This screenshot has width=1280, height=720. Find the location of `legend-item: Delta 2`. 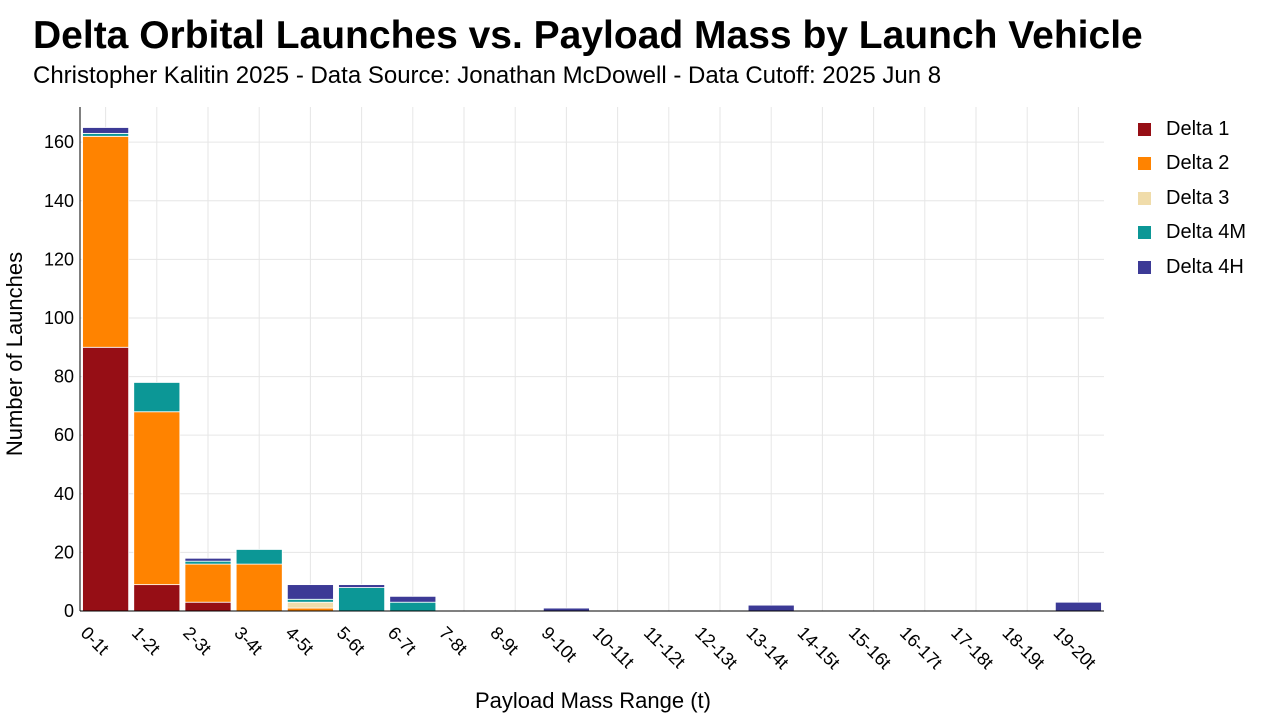

legend-item: Delta 2 is located at coordinates (1192, 164).